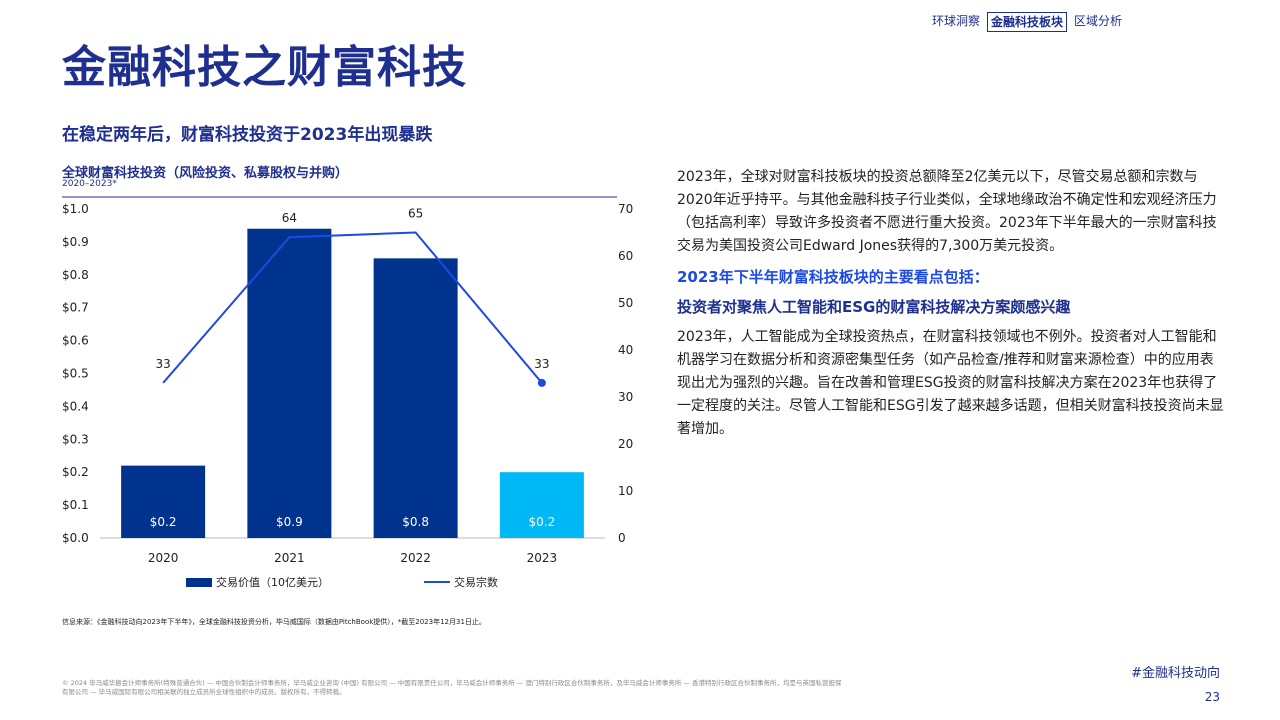  Describe the element at coordinates (199, 582) in the screenshot. I see `legend-swatch-bar` at that location.